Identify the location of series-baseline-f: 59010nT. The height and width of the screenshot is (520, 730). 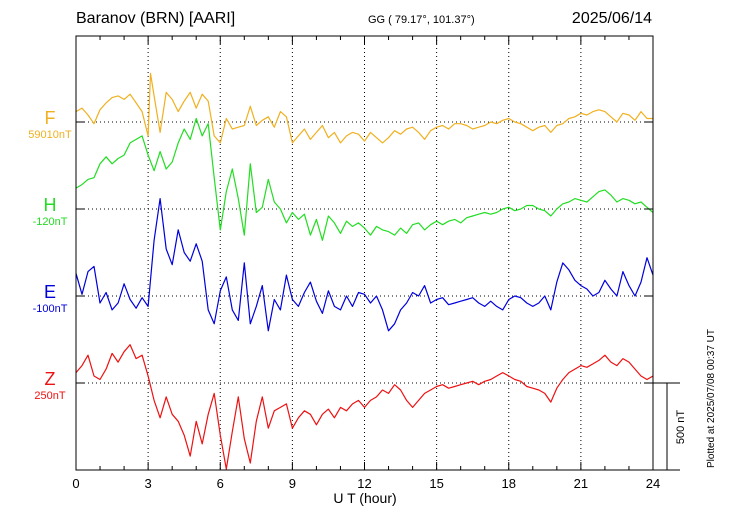
(50, 135).